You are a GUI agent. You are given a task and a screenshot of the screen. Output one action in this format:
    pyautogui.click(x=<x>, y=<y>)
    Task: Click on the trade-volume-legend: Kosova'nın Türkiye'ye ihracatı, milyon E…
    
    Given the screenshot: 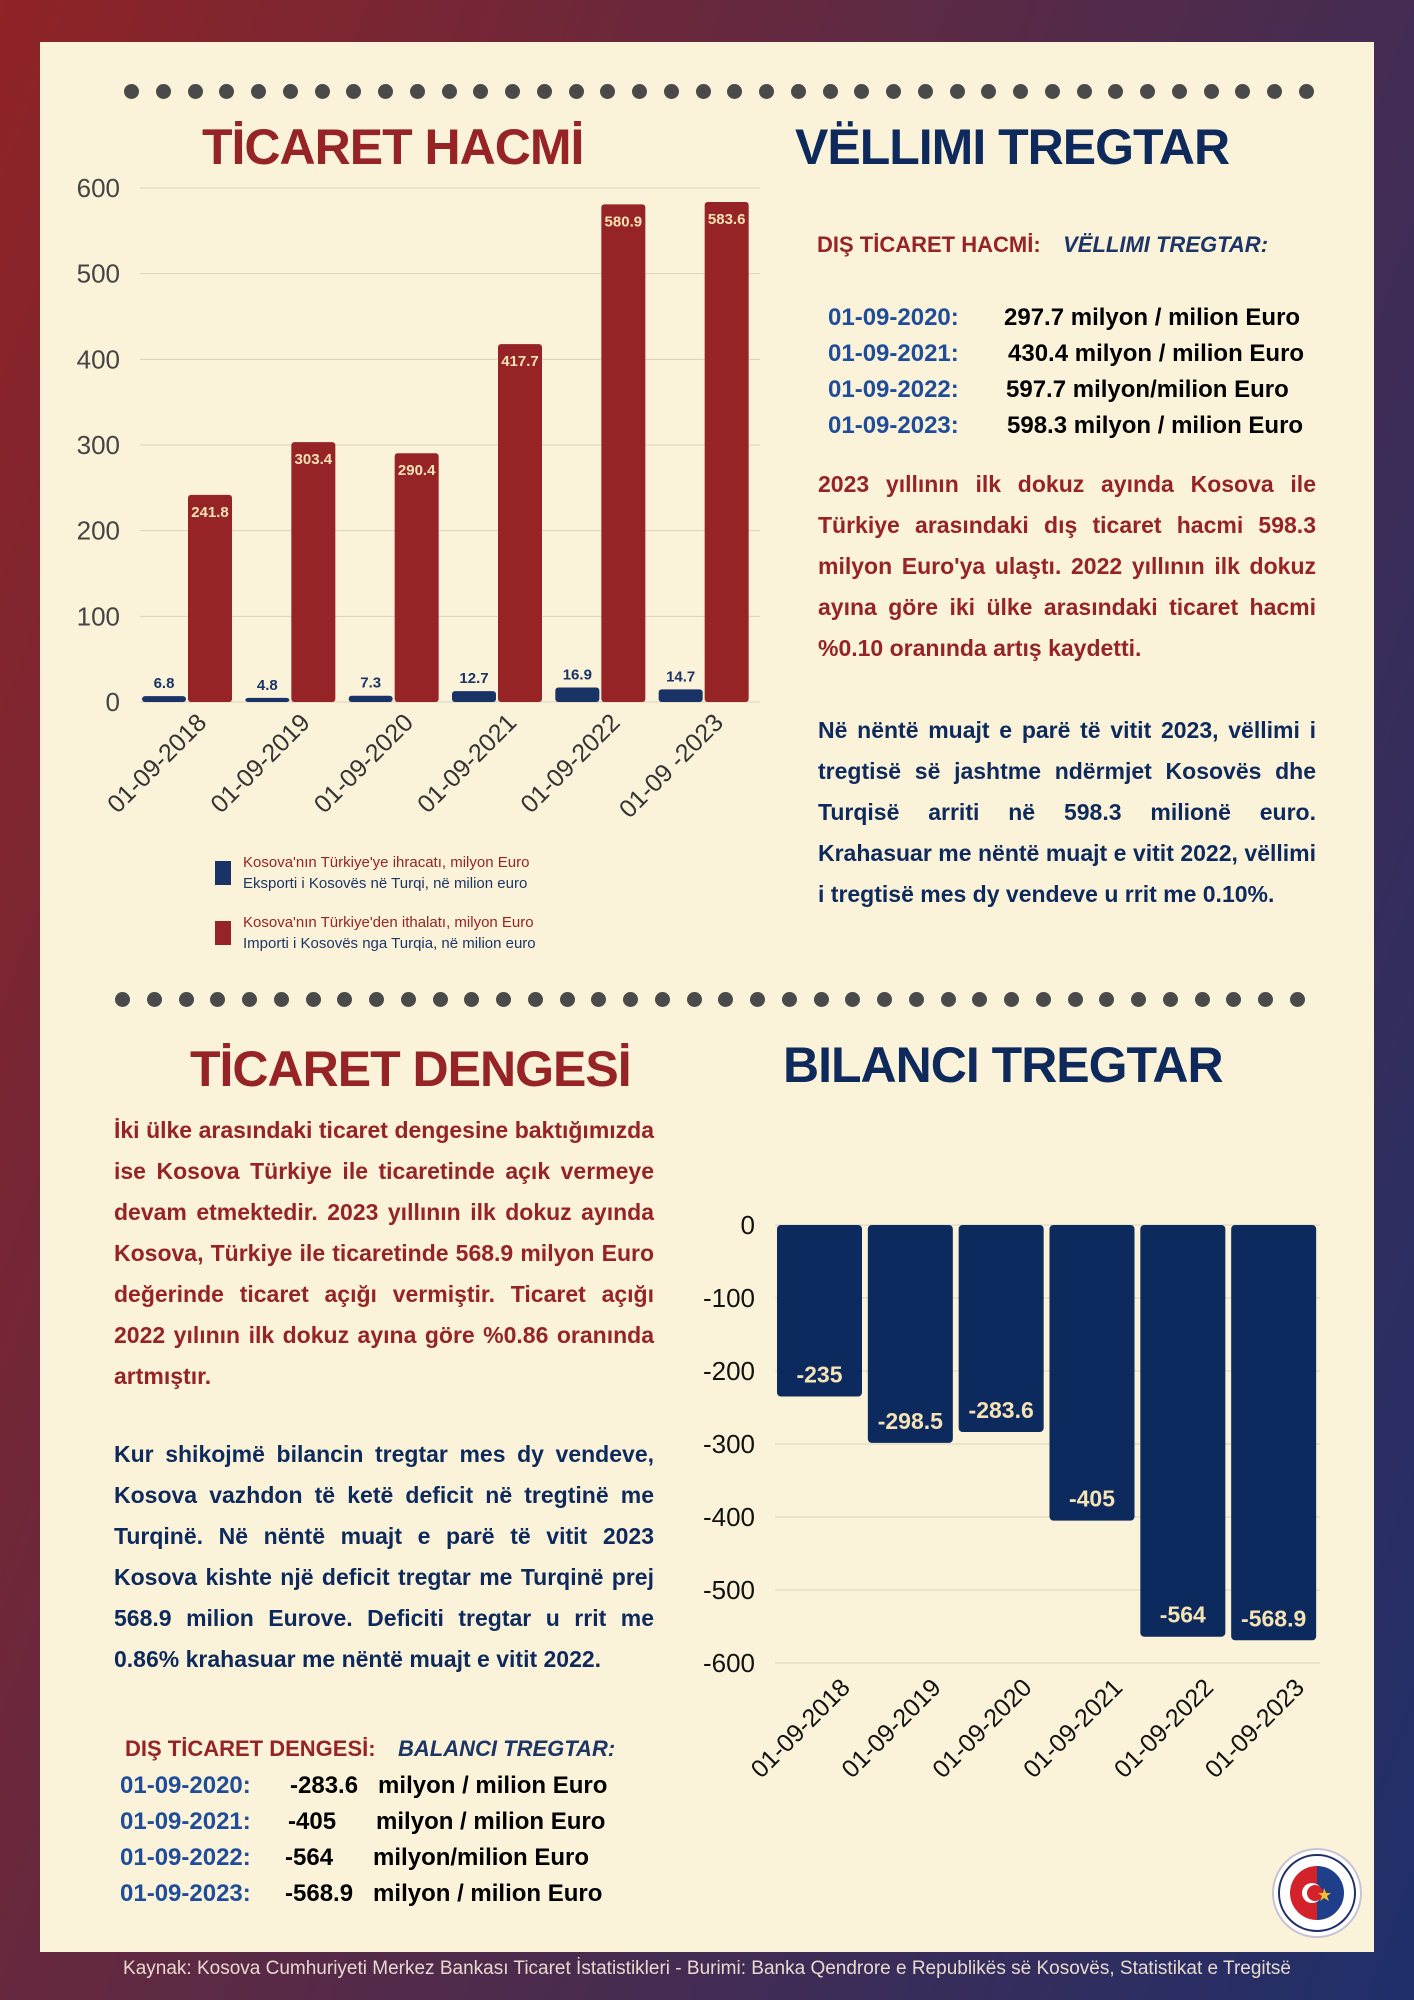 What is the action you would take?
    pyautogui.click(x=375, y=903)
    